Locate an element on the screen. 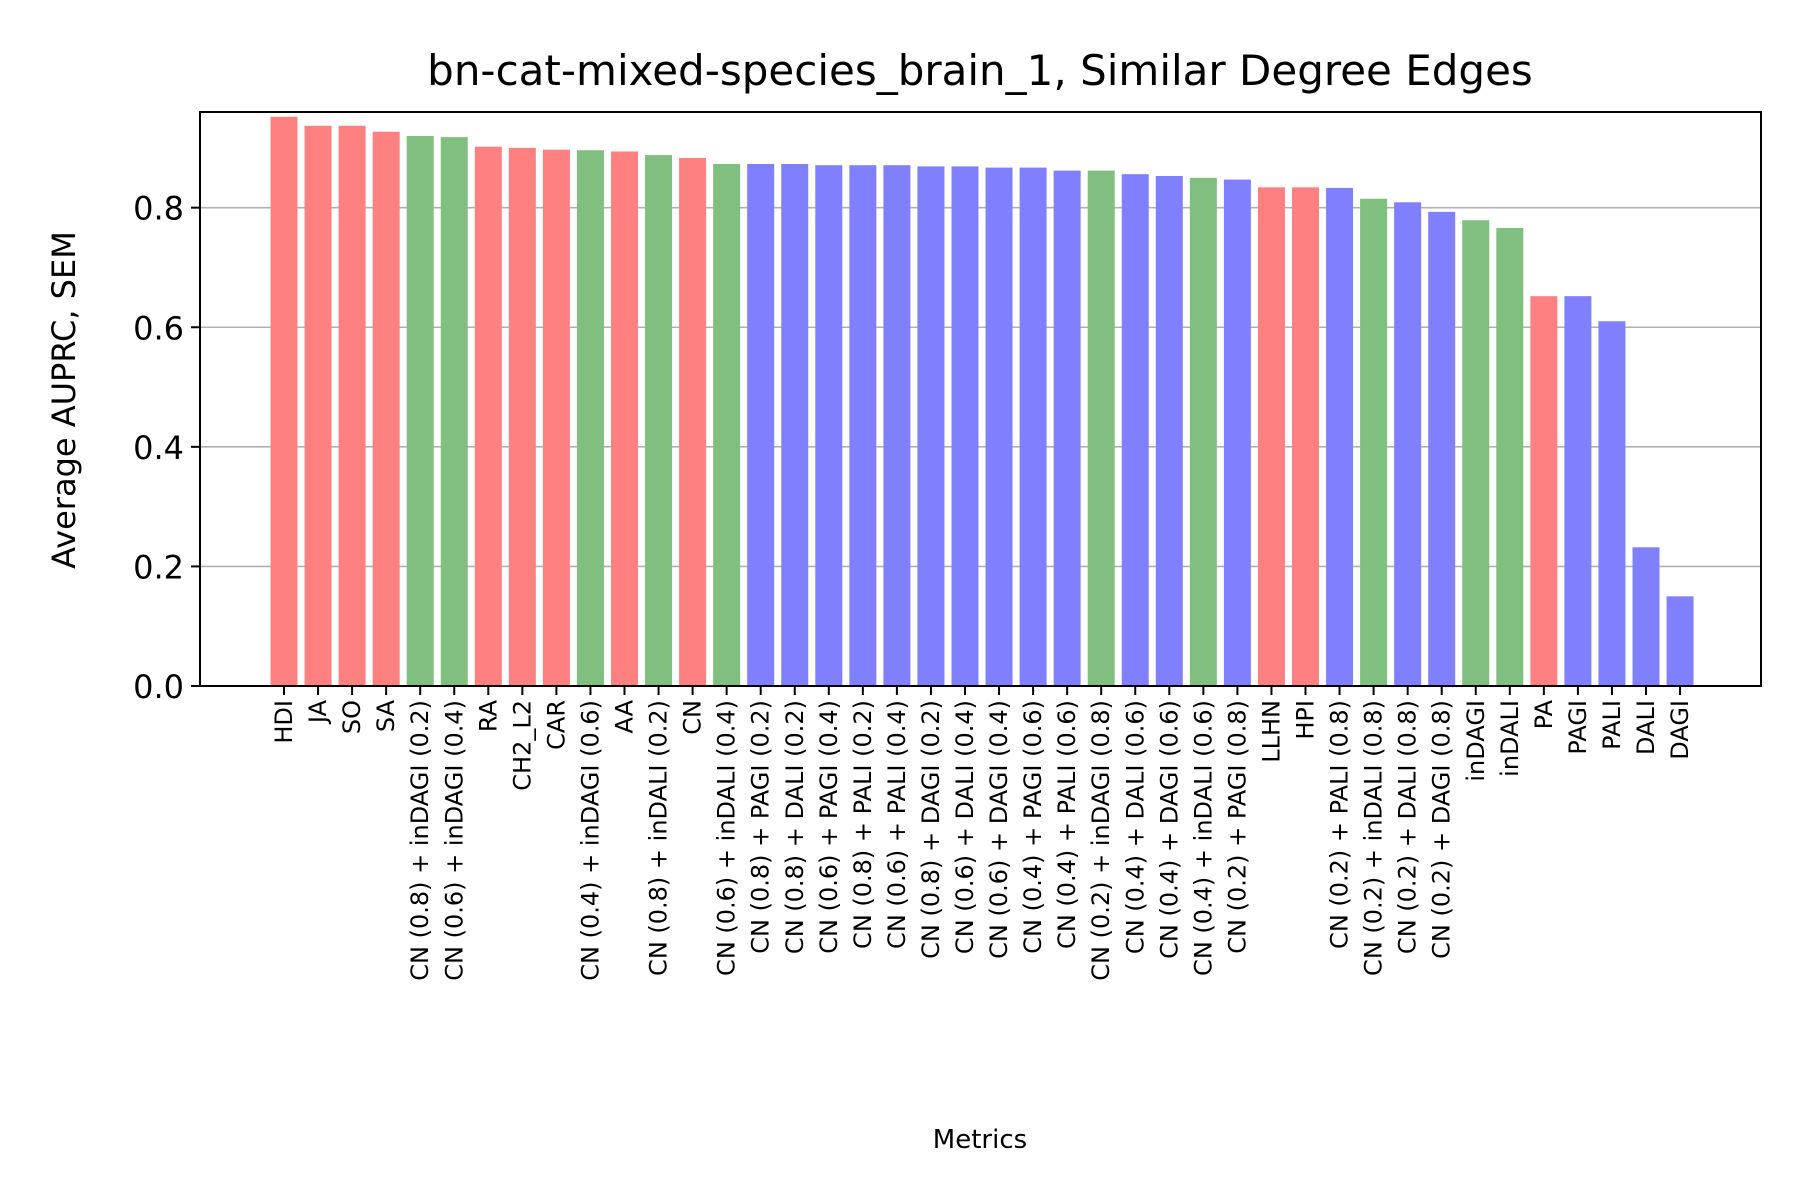  x-tick-label: CN (0.6) + inDAGI (0.4) is located at coordinates (454, 840).